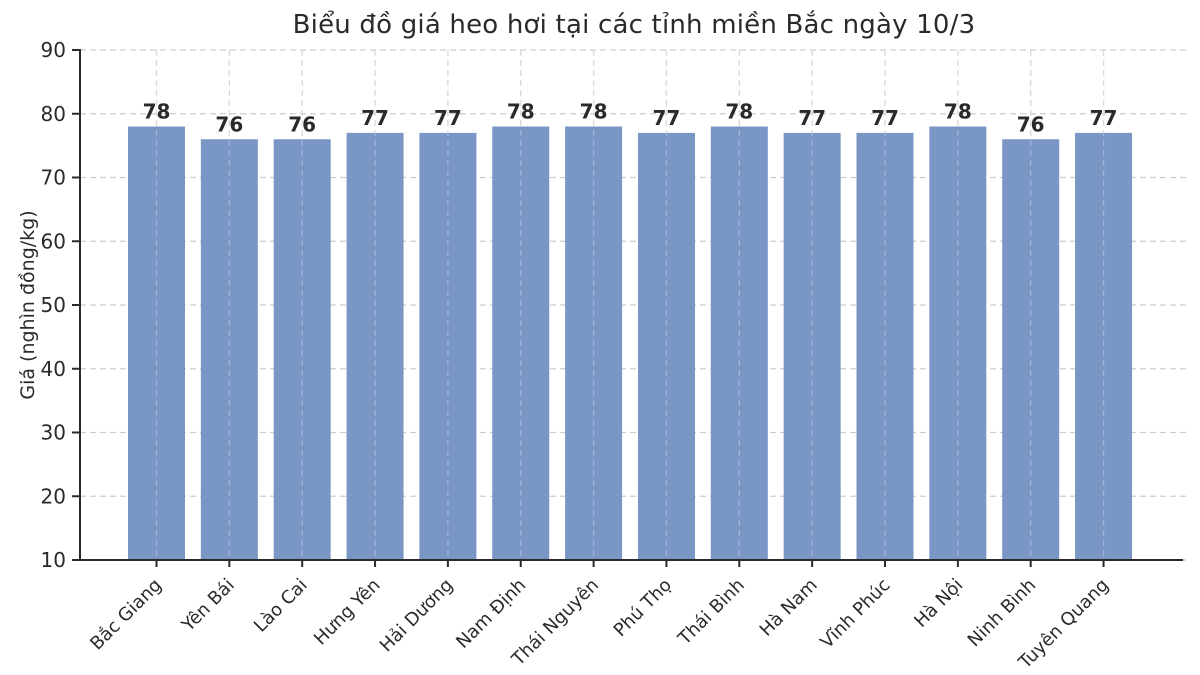 The image size is (1200, 675). I want to click on x-tick-label: Hà Nam, so click(789, 608).